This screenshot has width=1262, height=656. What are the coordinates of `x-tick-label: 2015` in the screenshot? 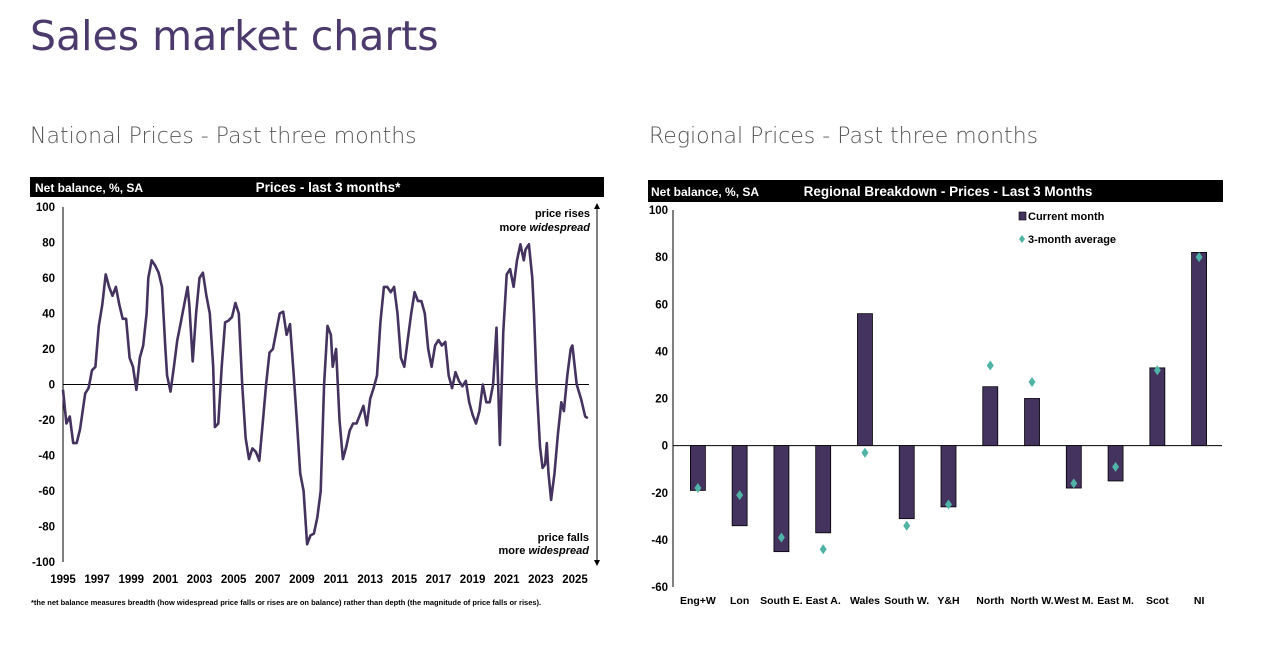 It's located at (405, 580).